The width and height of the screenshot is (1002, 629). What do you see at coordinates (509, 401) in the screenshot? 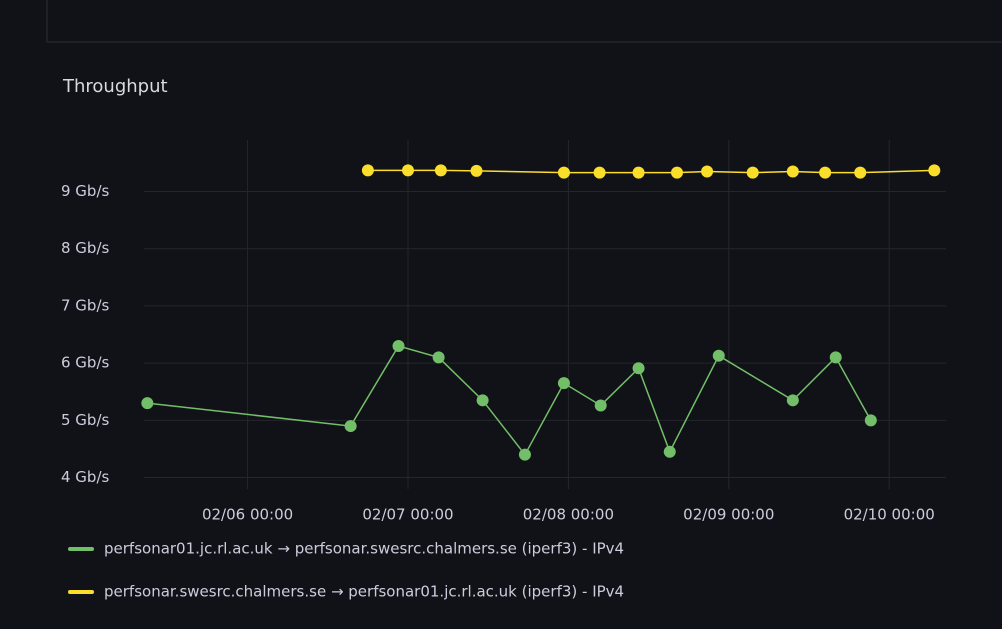
I see `series-line` at bounding box center [509, 401].